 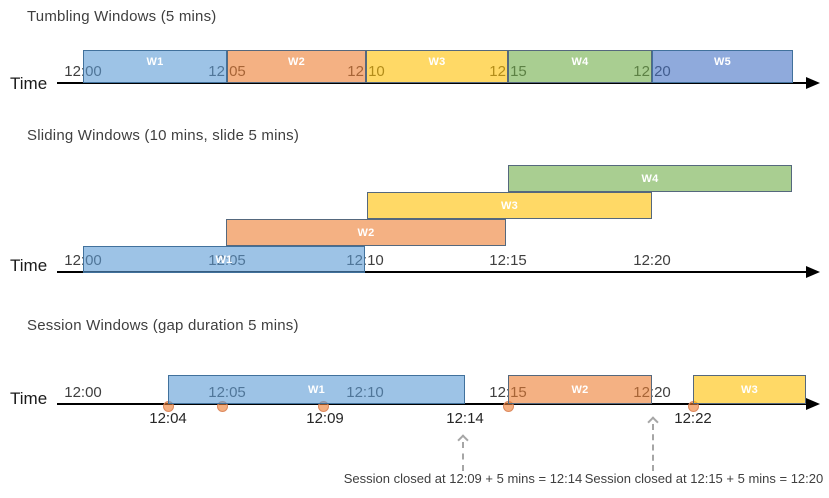 I want to click on event-time-label: 12:04, so click(x=168, y=418).